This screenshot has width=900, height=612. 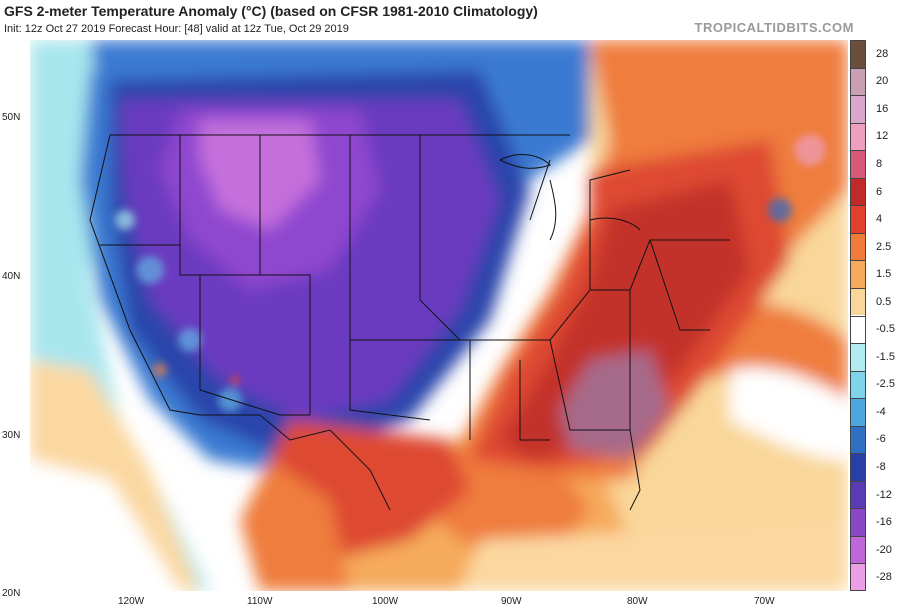 I want to click on colorbar-label: -12, so click(x=884, y=494).